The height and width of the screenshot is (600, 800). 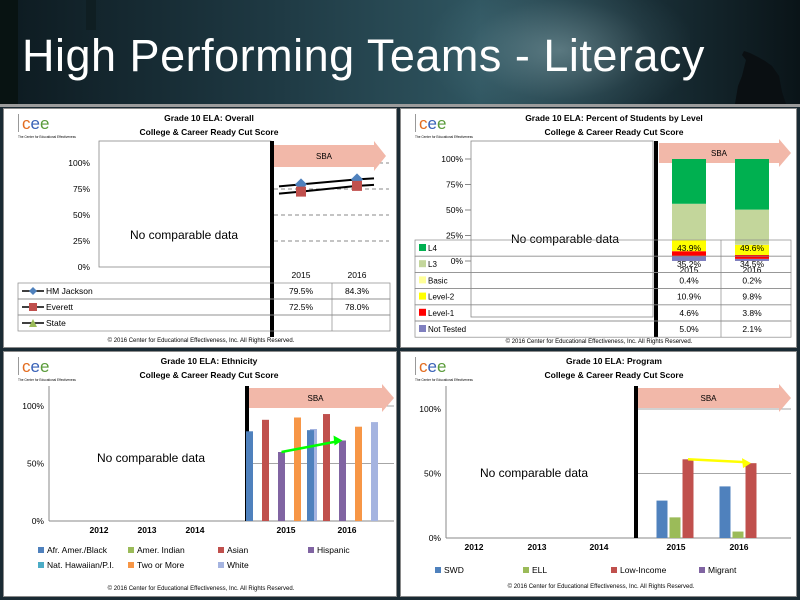 What do you see at coordinates (454, 185) in the screenshot?
I see `y-tick-label: 75%` at bounding box center [454, 185].